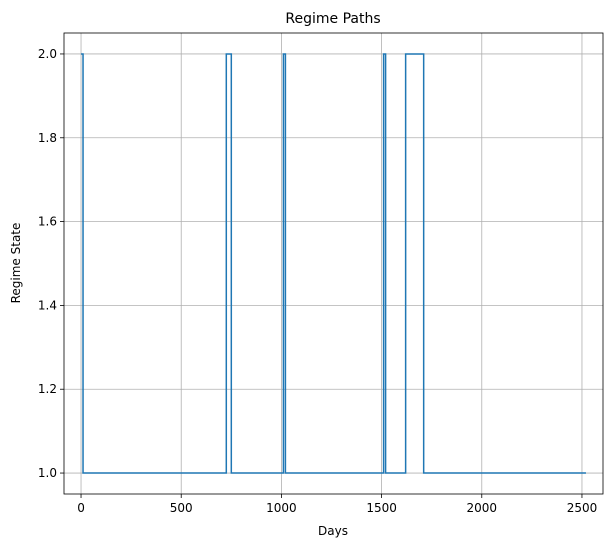 The height and width of the screenshot is (547, 613). What do you see at coordinates (81, 508) in the screenshot?
I see `x-tick-label: 0` at bounding box center [81, 508].